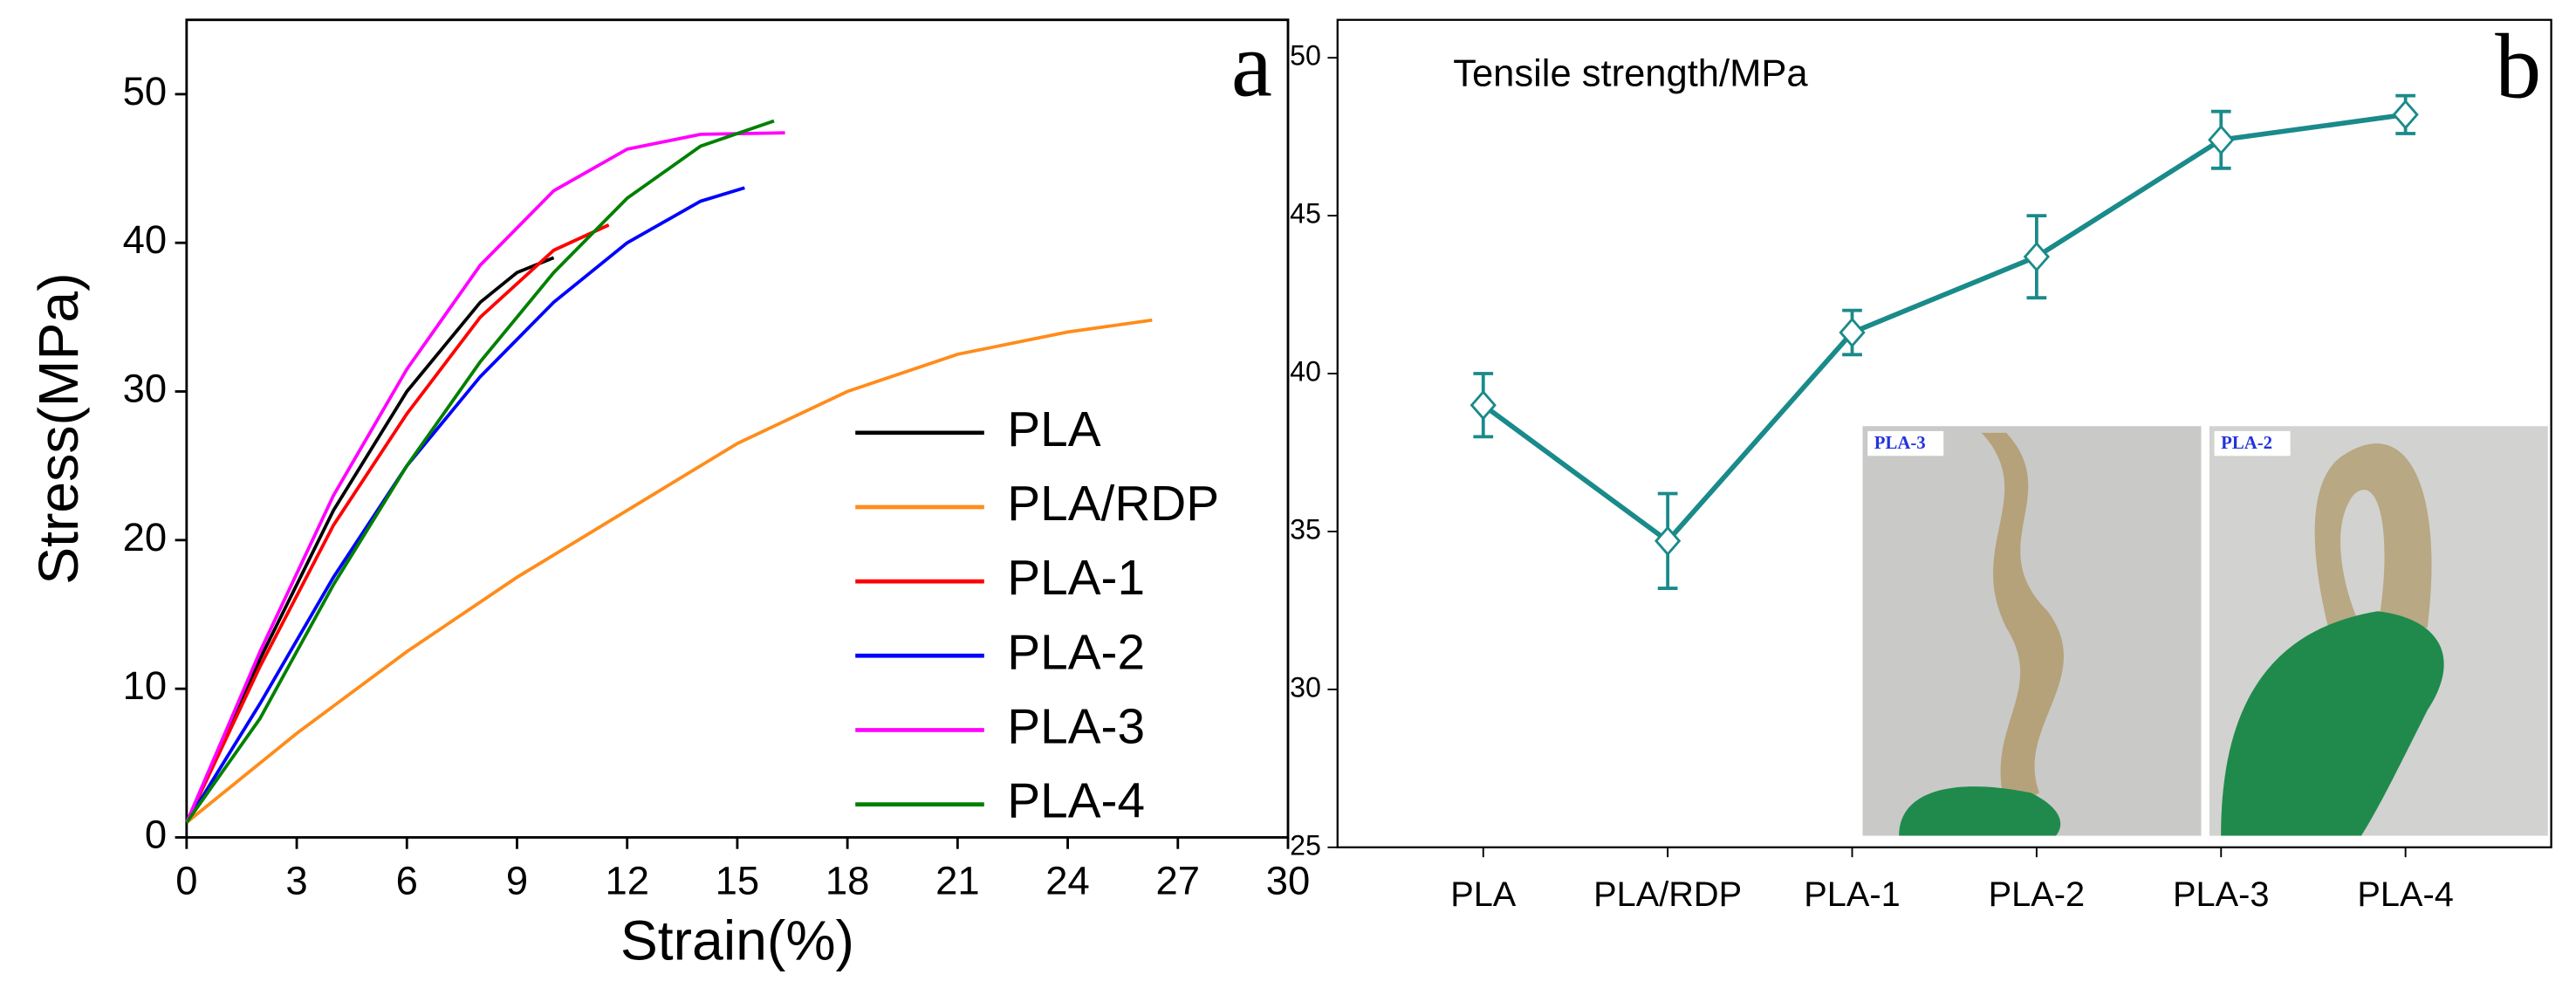 Image resolution: width=2576 pixels, height=995 pixels. Describe the element at coordinates (1076, 802) in the screenshot. I see `legend-label: PLA-4` at that location.